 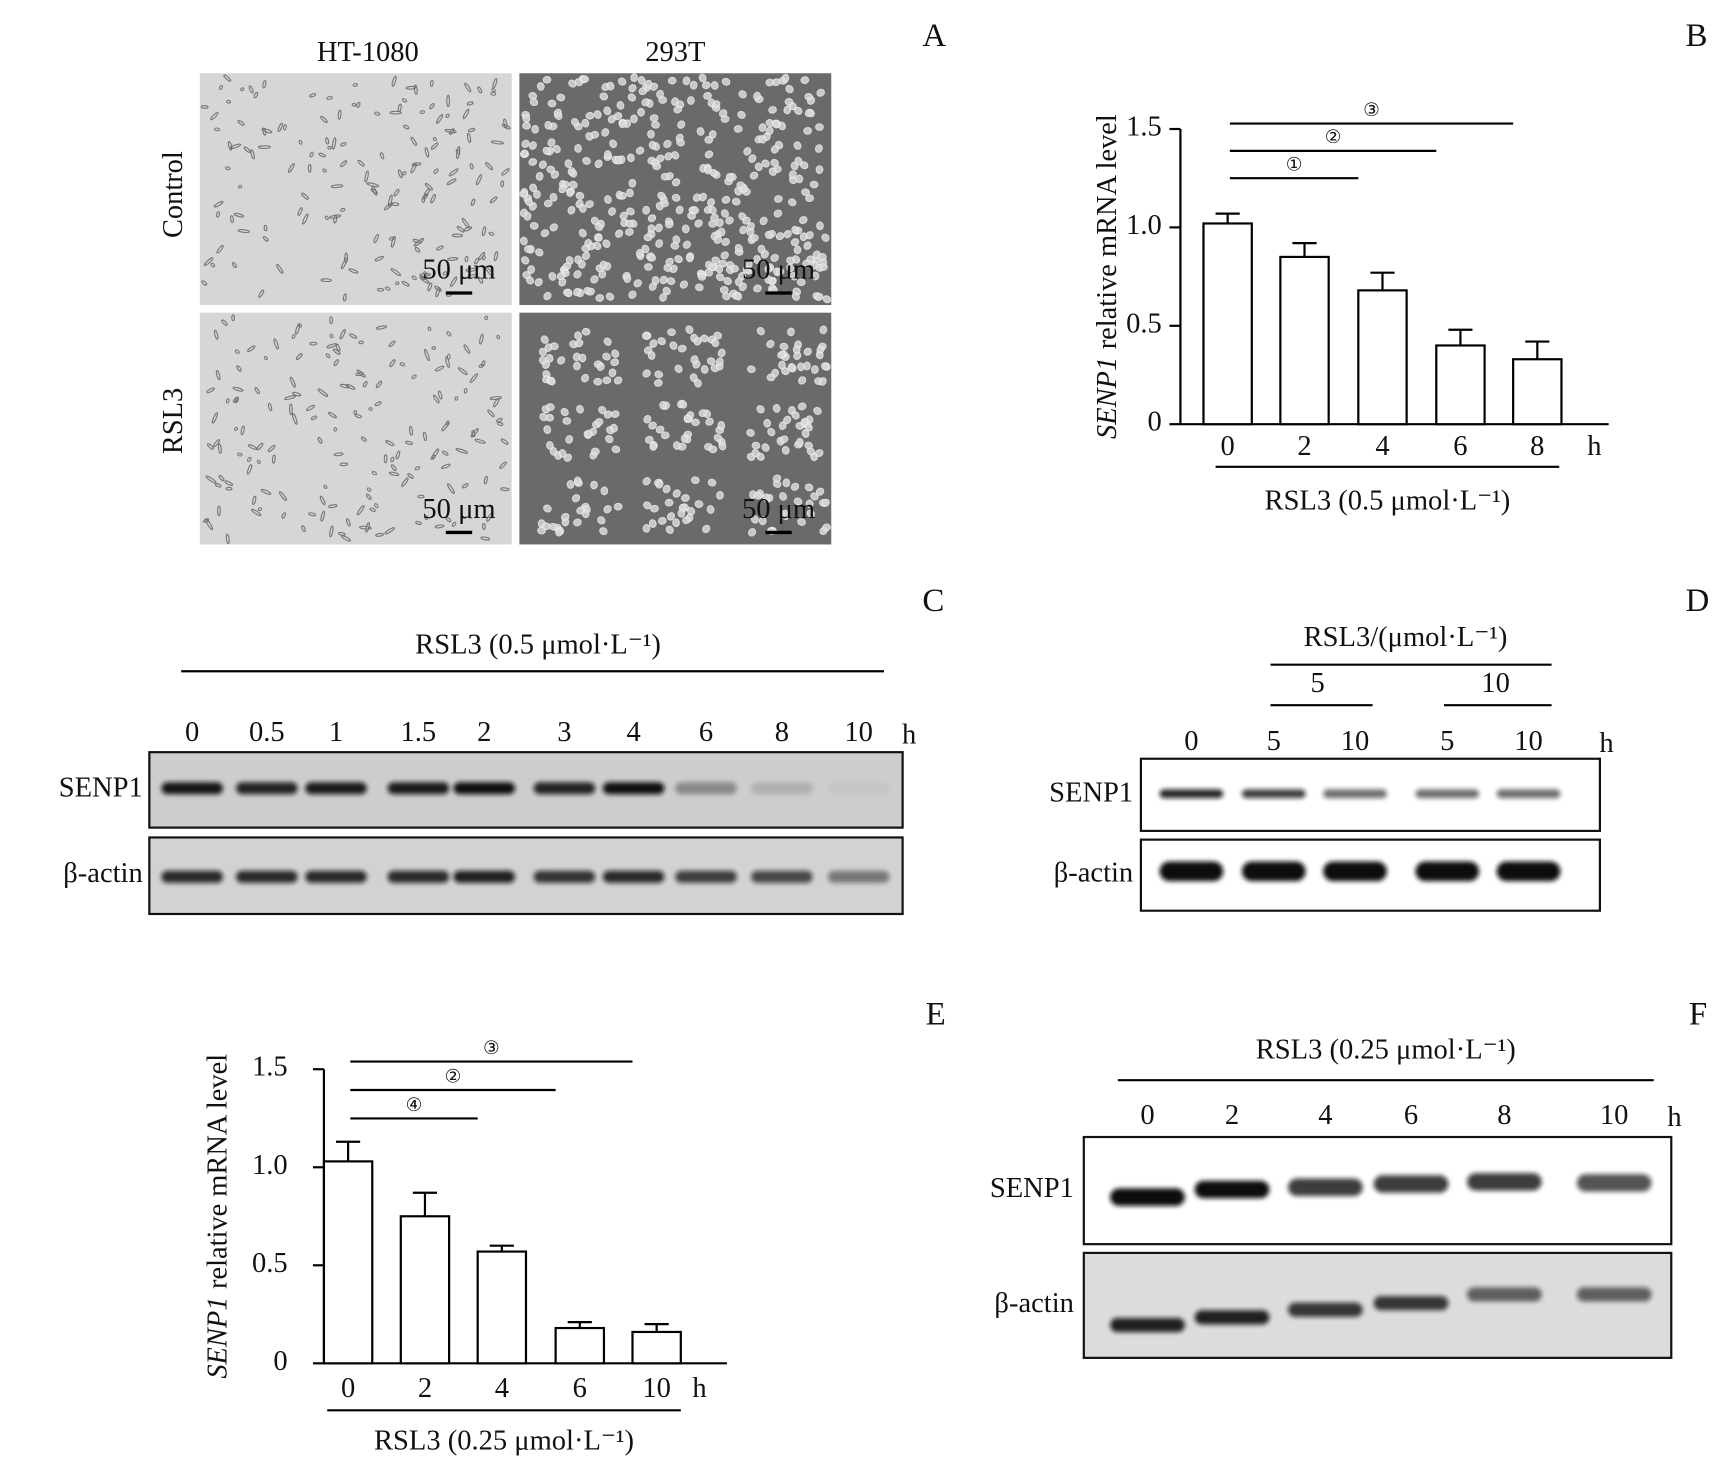 What do you see at coordinates (1537, 446) in the screenshot?
I see `x-tick-label: 8` at bounding box center [1537, 446].